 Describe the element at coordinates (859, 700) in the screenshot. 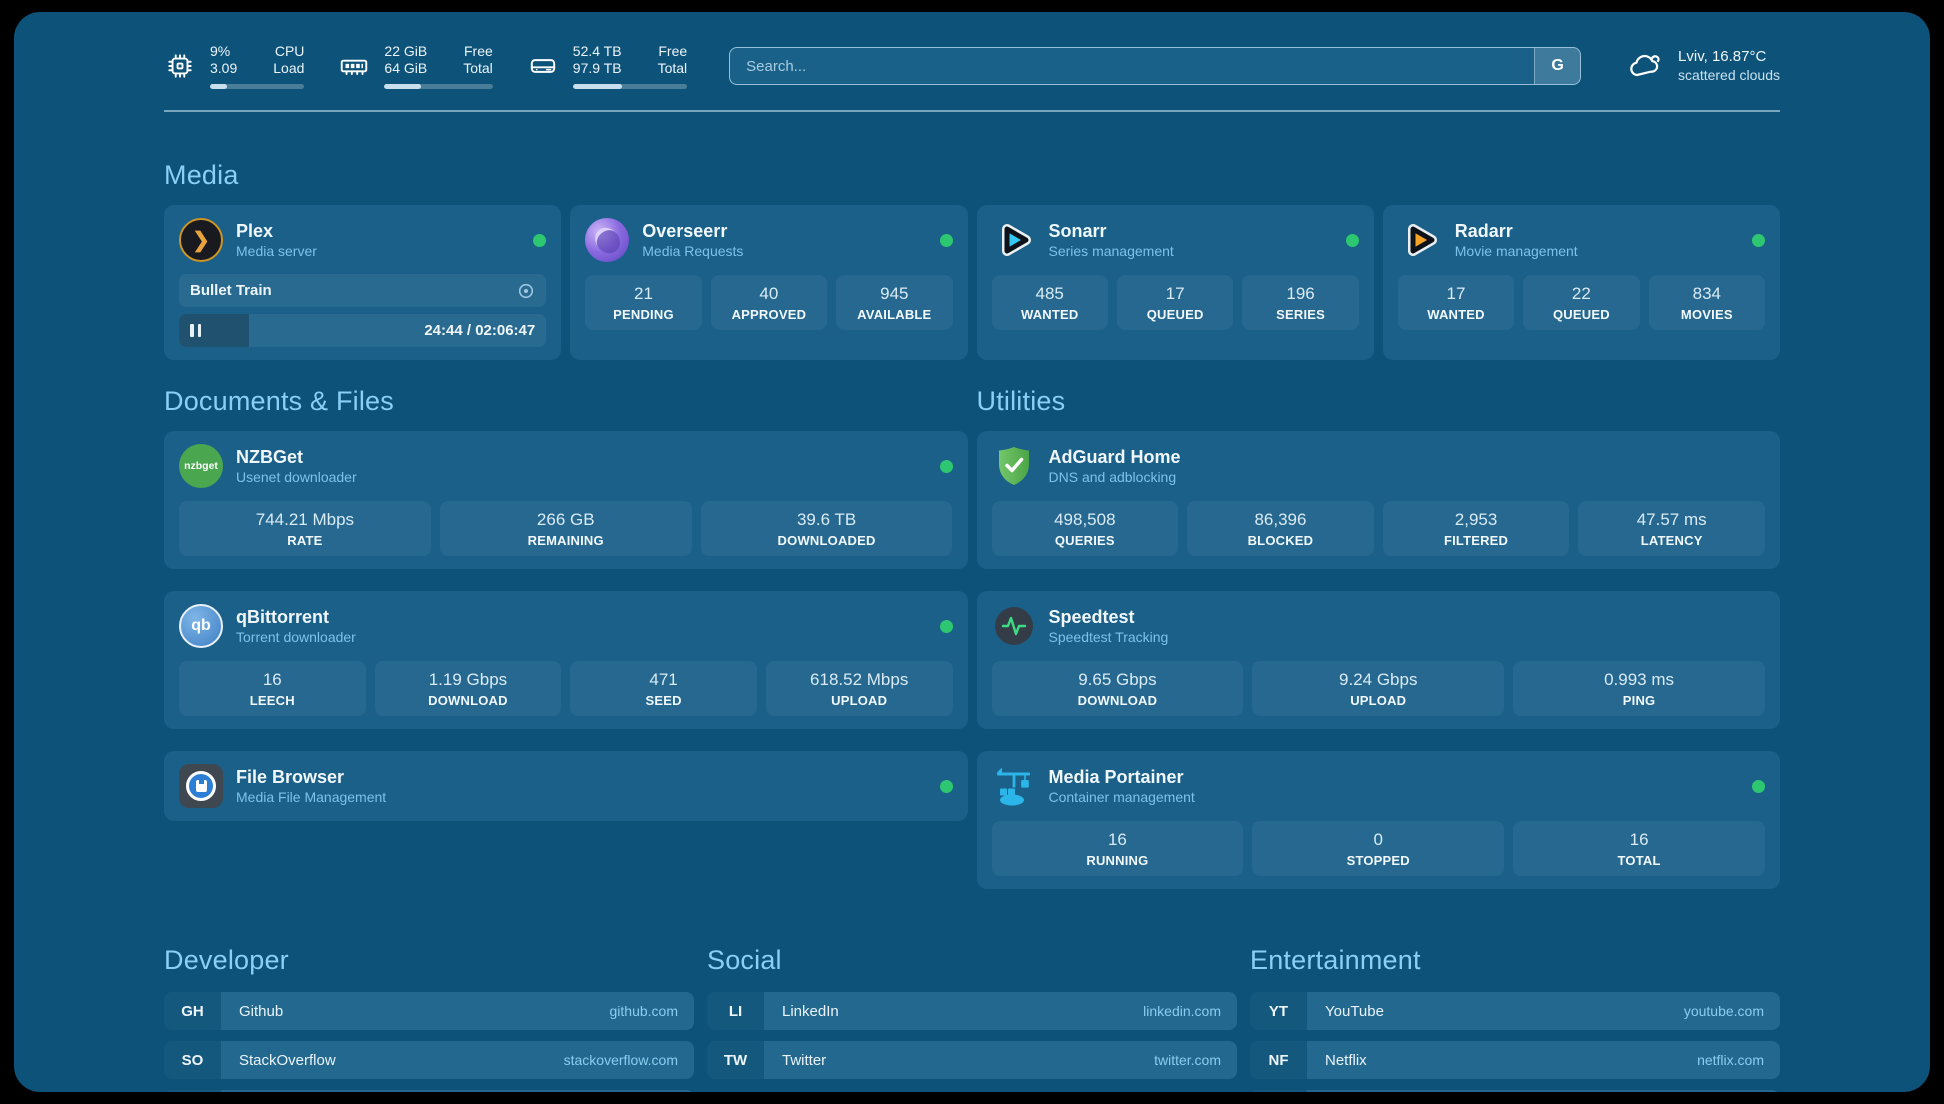

I see `stat-label: UPLOAD` at that location.